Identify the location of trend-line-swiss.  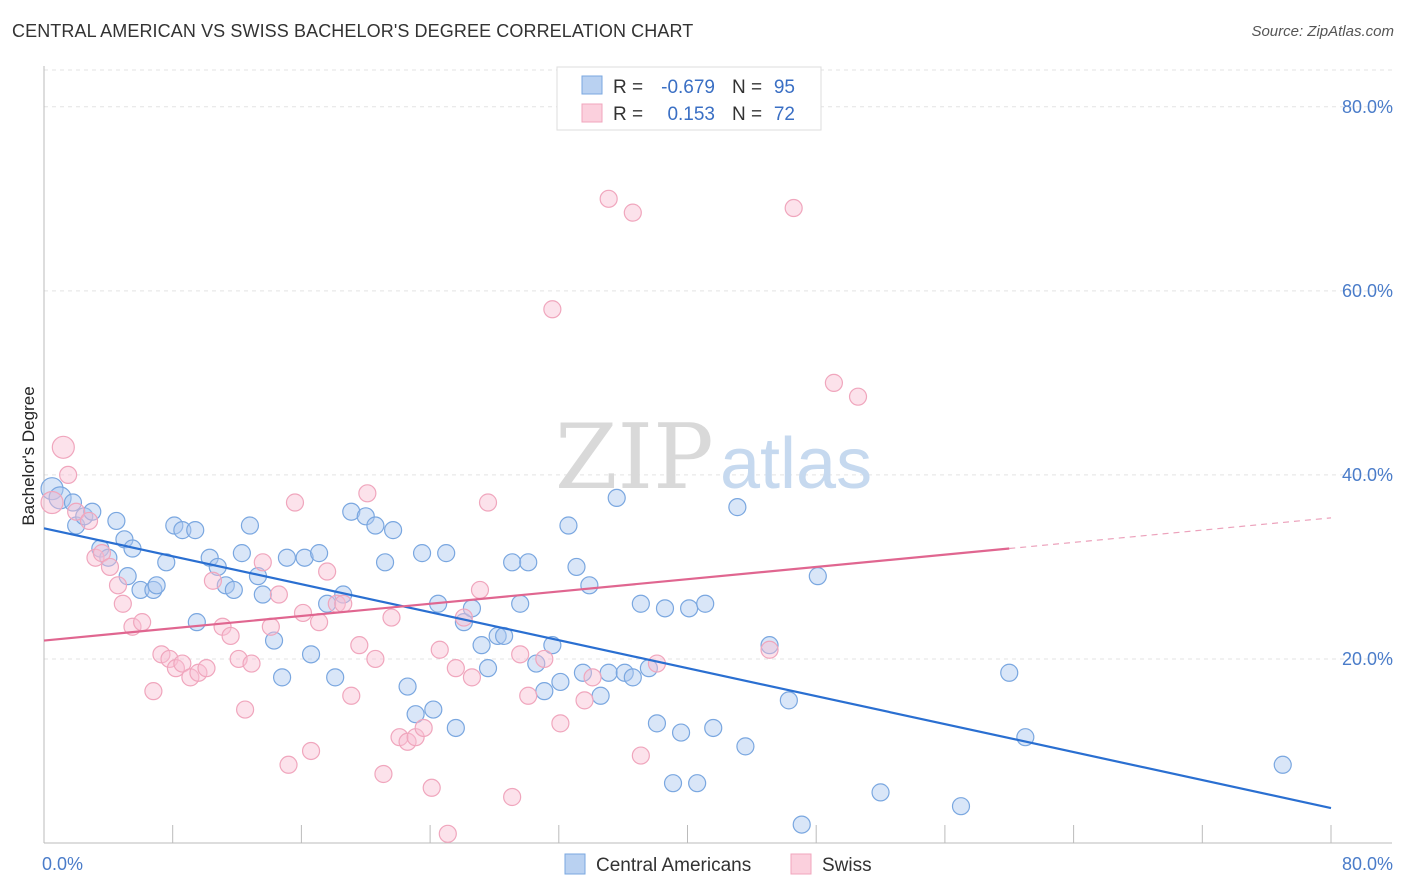
(526, 594).